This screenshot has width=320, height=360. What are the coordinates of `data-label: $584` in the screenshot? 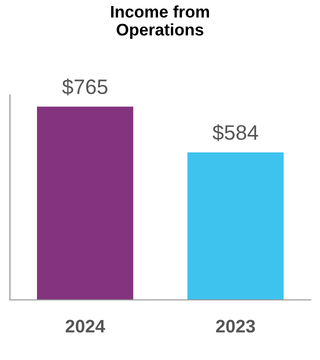 It's located at (235, 133).